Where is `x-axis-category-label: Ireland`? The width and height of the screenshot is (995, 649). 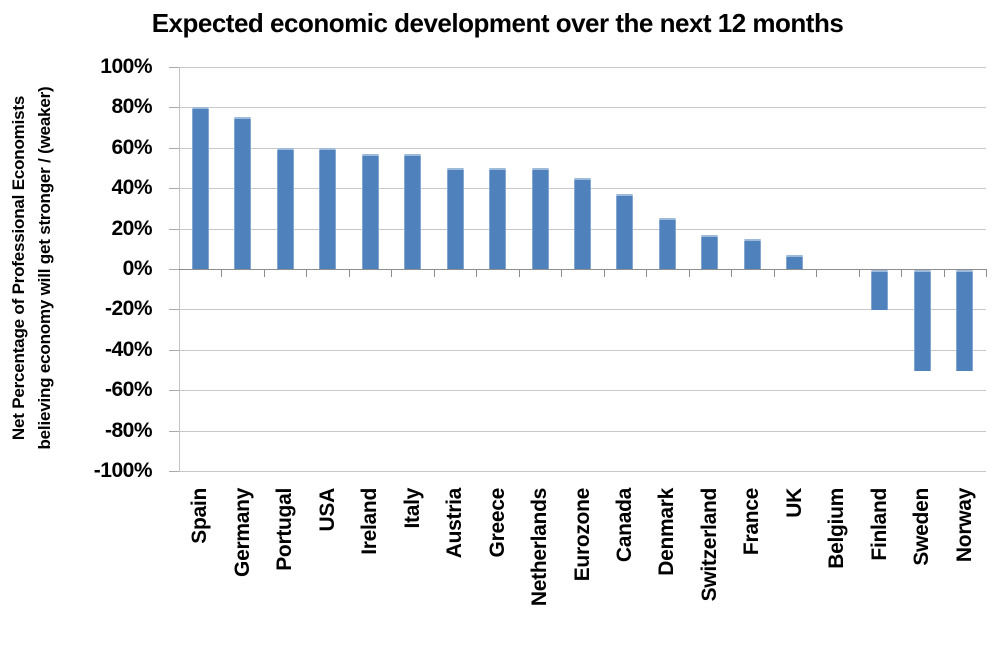 x-axis-category-label: Ireland is located at coordinates (369, 521).